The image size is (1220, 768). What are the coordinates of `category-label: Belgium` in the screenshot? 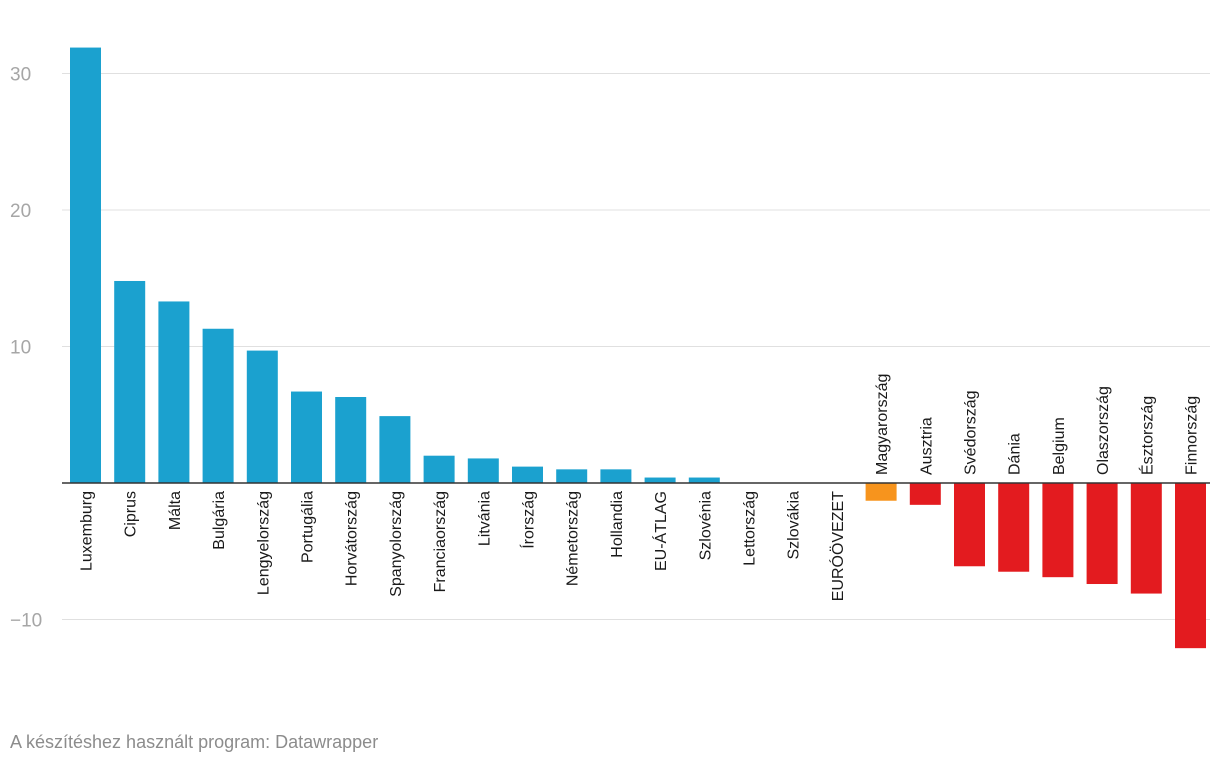 It's located at (1059, 446).